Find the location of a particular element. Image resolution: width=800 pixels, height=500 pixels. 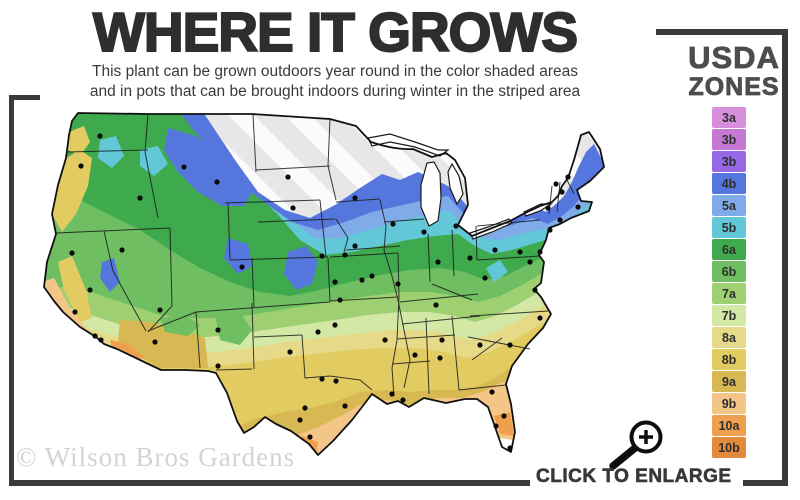

frame-right-top-arm is located at coordinates (722, 32).